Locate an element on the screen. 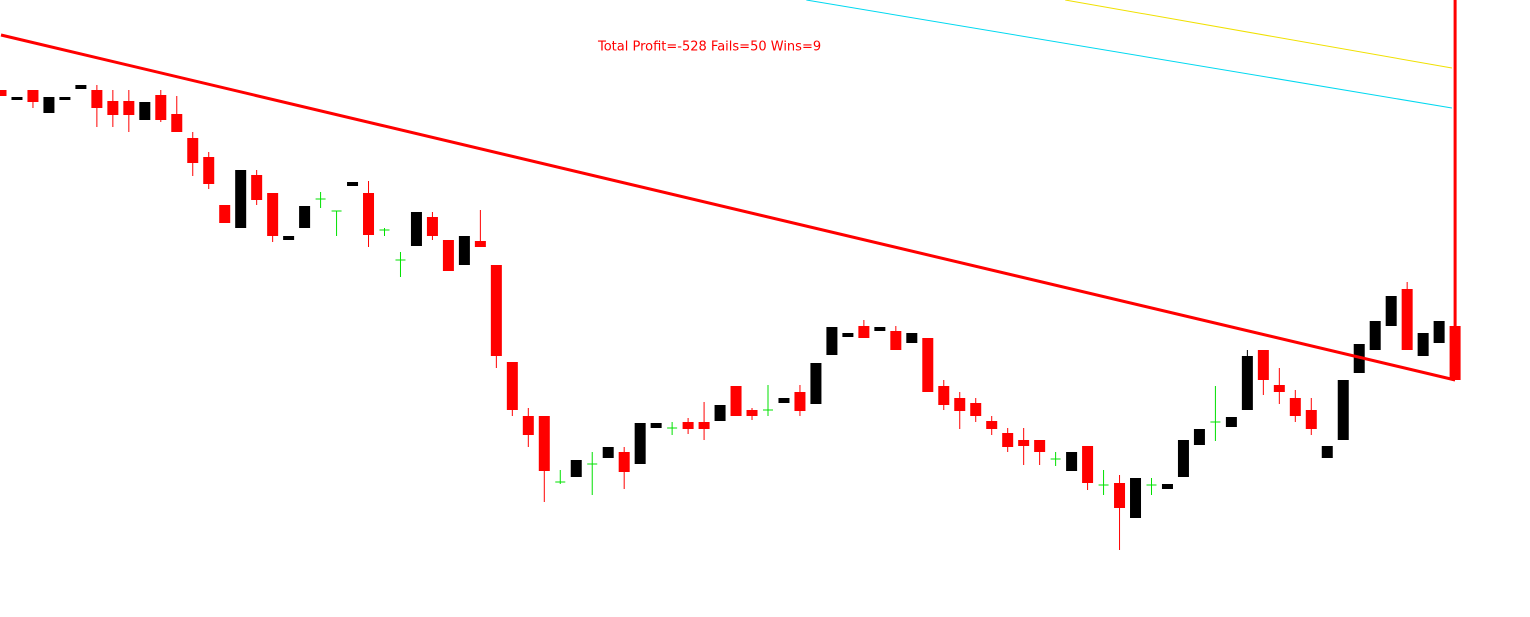 The height and width of the screenshot is (617, 1530). annotation: Total Profit=-528 Fails=50 Wins=9 is located at coordinates (709, 47).